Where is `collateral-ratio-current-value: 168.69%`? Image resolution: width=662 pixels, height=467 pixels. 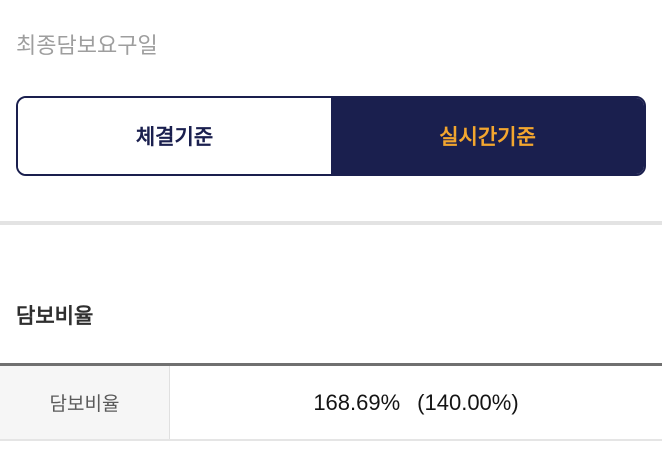 collateral-ratio-current-value: 168.69% is located at coordinates (357, 402).